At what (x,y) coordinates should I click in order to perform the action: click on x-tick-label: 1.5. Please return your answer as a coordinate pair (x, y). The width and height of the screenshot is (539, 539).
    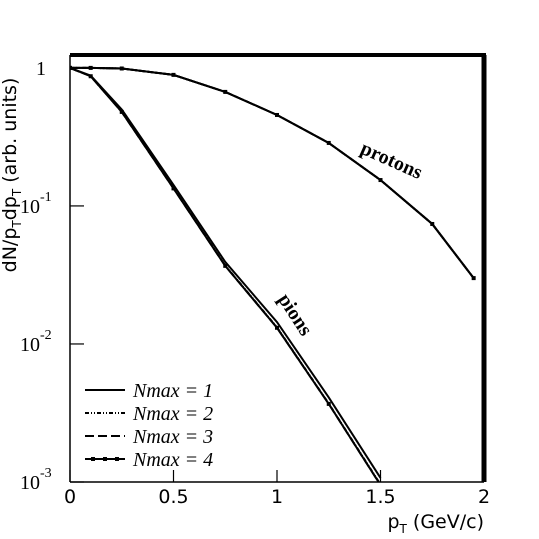
    Looking at the image, I should click on (380, 497).